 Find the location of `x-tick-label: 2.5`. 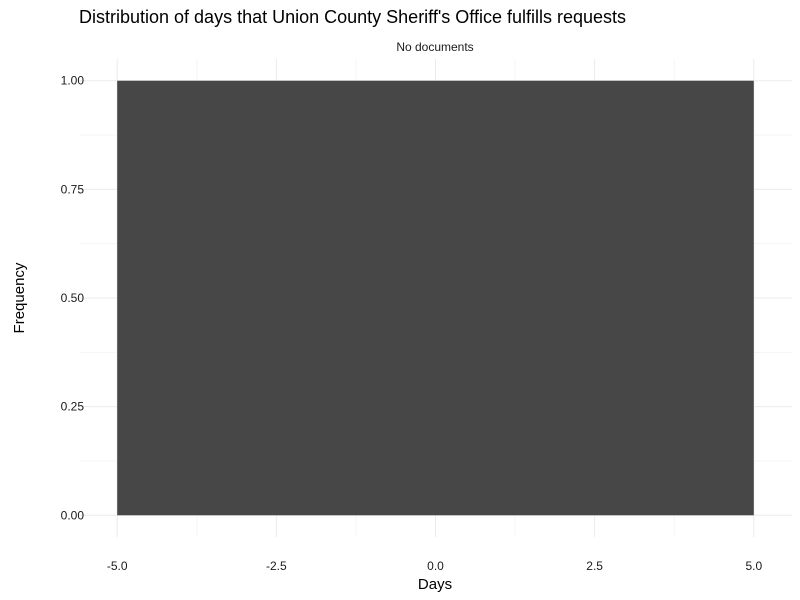

x-tick-label: 2.5 is located at coordinates (594, 566).